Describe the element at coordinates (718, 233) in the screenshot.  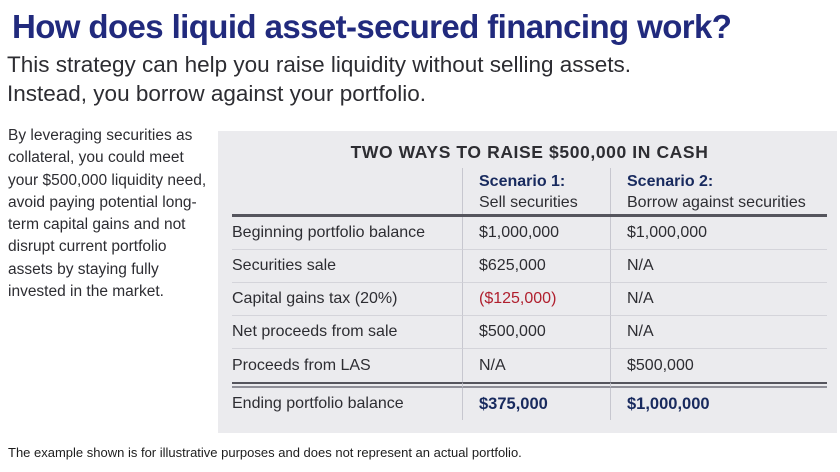
I see `row-scenario2-value: $1,000,000` at that location.